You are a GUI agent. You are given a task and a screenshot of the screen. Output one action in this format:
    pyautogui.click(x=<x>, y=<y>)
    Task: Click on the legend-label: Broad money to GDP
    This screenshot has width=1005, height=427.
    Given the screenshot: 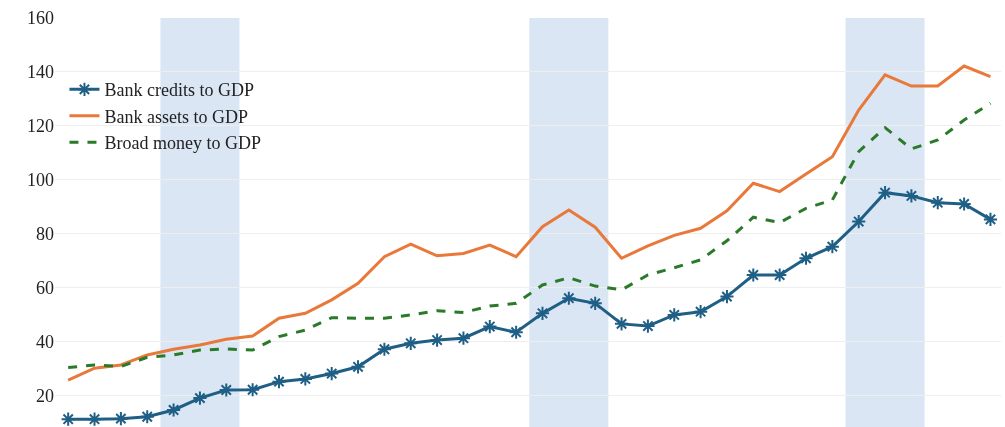 What is the action you would take?
    pyautogui.click(x=182, y=143)
    